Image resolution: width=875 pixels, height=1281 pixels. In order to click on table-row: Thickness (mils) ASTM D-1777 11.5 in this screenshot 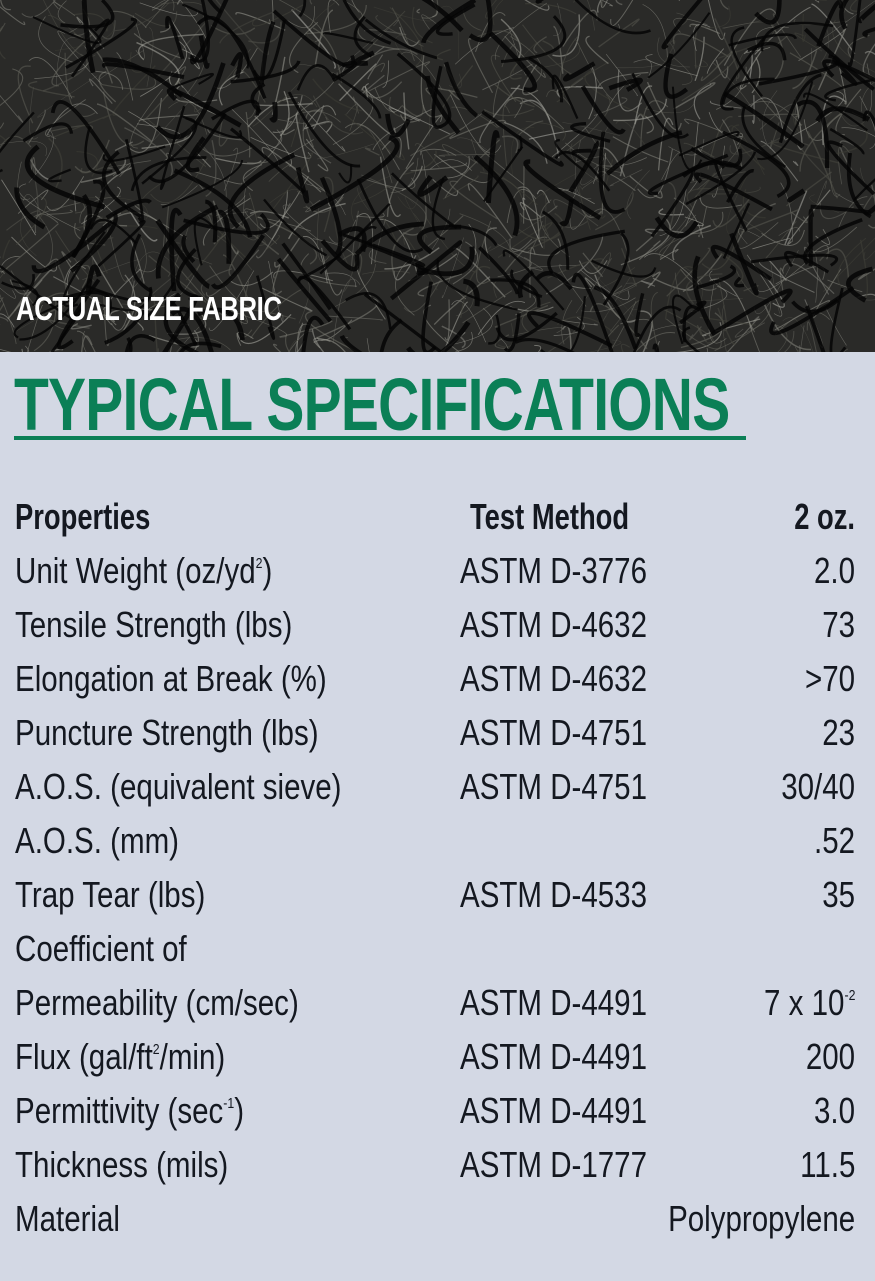, I will do `click(437, 1165)`.